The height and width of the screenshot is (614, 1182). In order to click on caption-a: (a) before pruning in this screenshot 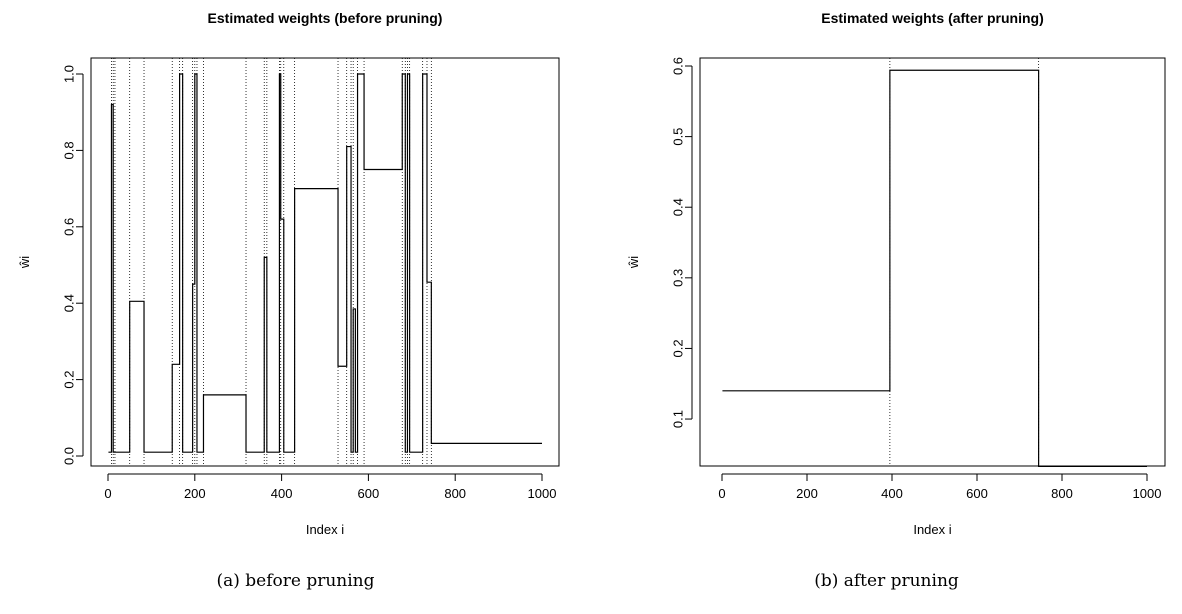, I will do `click(295, 581)`.